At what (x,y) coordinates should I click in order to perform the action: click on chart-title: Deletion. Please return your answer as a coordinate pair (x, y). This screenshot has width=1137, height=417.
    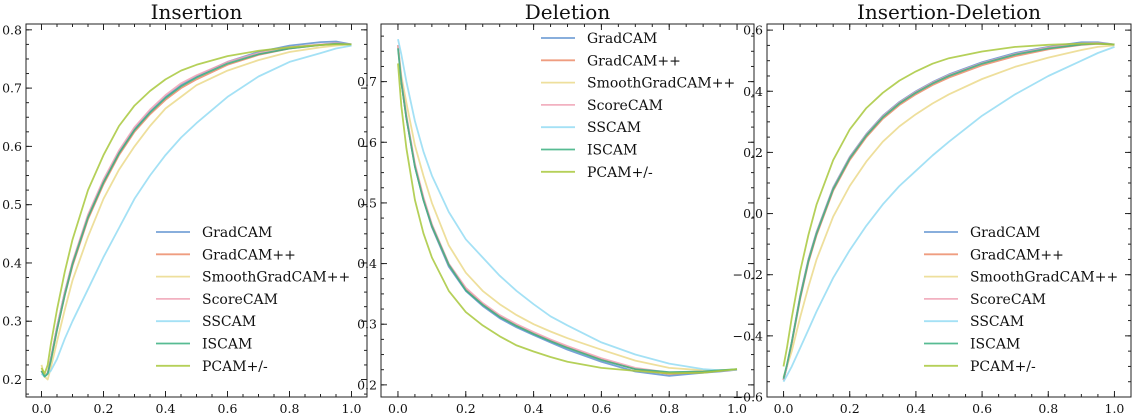
    Looking at the image, I should click on (568, 12).